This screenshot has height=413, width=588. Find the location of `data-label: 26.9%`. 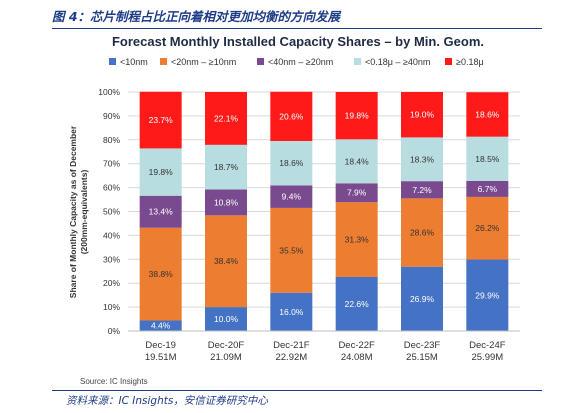

data-label: 26.9% is located at coordinates (422, 299).